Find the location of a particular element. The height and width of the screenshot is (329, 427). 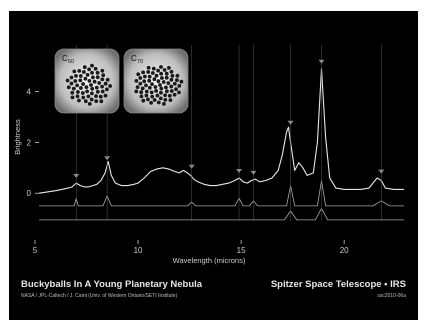

x-tick-label: 20 is located at coordinates (344, 250).